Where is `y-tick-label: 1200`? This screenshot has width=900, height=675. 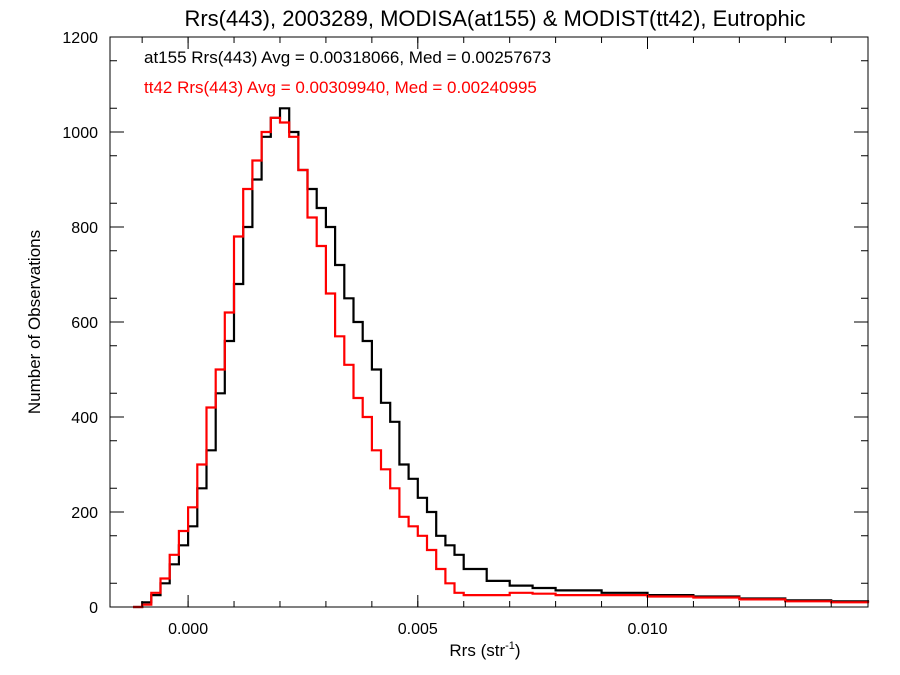 y-tick-label: 1200 is located at coordinates (80, 38).